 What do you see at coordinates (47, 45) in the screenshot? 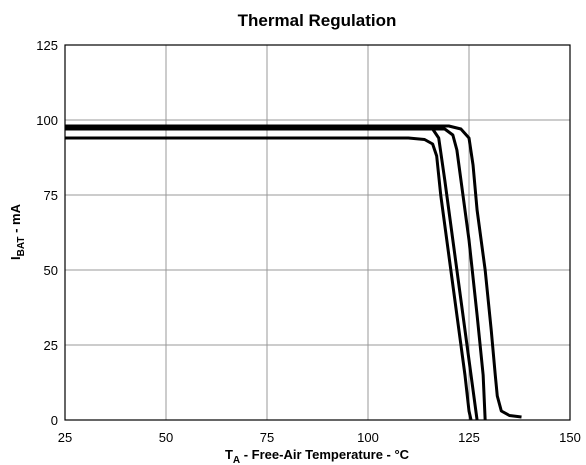
I see `y-tick-label: 125` at bounding box center [47, 45].